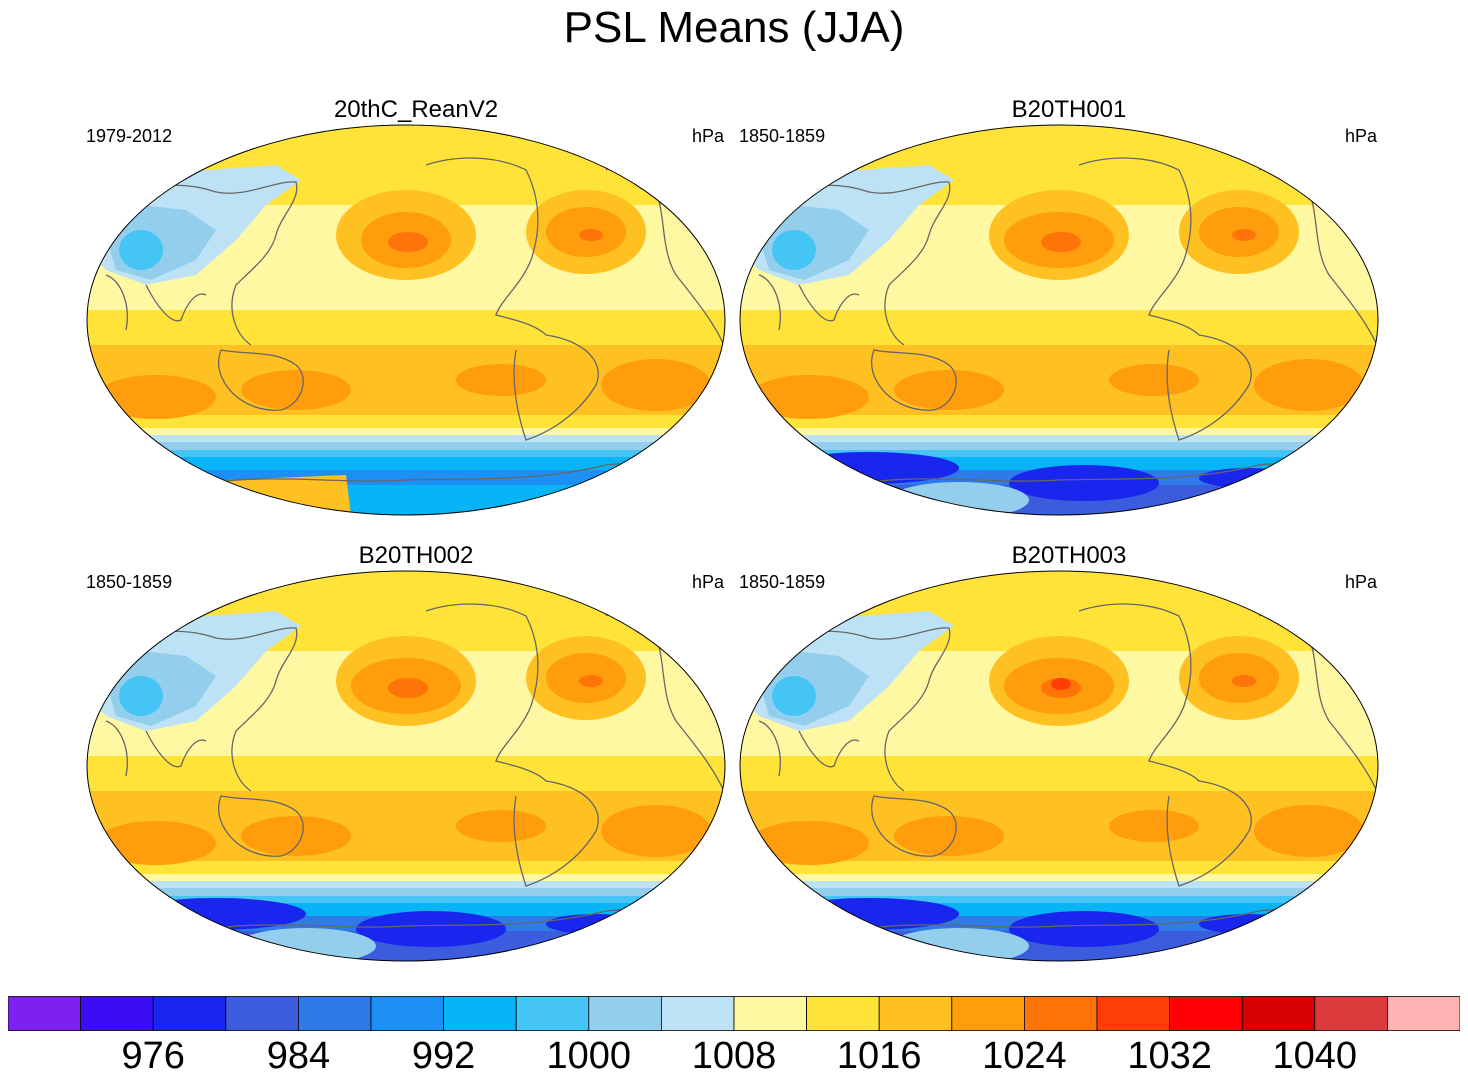  What do you see at coordinates (153, 1056) in the screenshot?
I see `colorbar-tick-label: 976` at bounding box center [153, 1056].